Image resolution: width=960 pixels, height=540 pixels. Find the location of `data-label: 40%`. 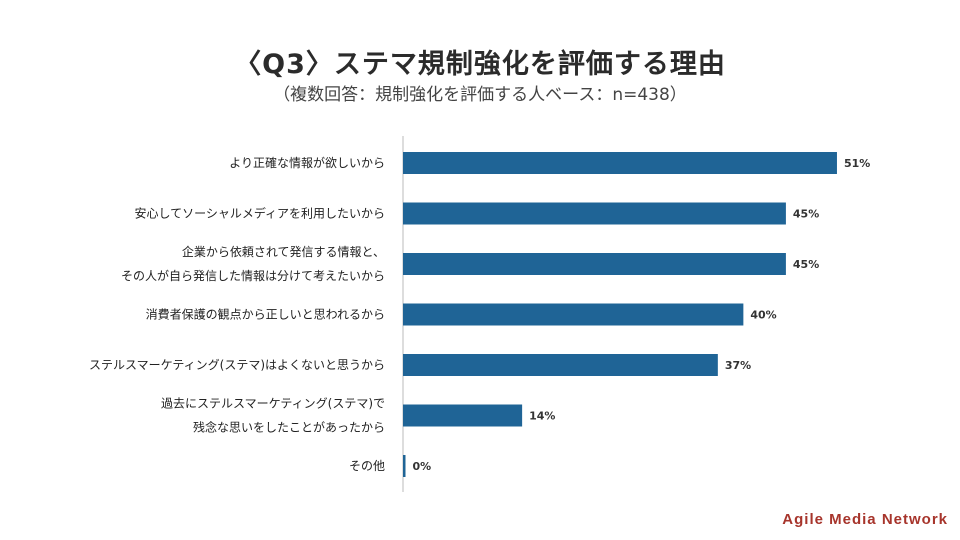

data-label: 40% is located at coordinates (763, 315).